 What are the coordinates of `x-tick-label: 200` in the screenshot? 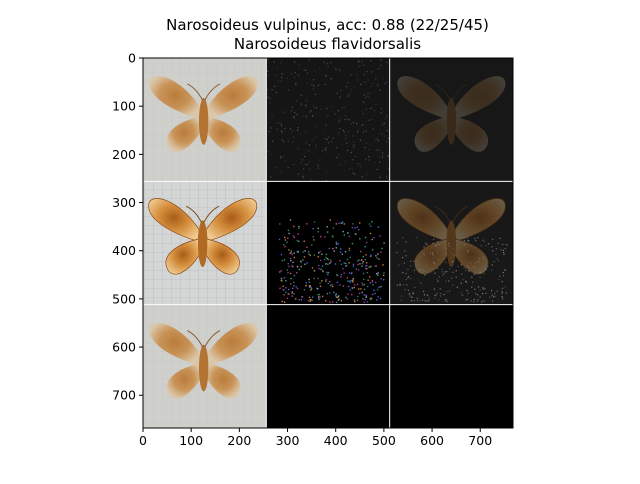 It's located at (239, 440).